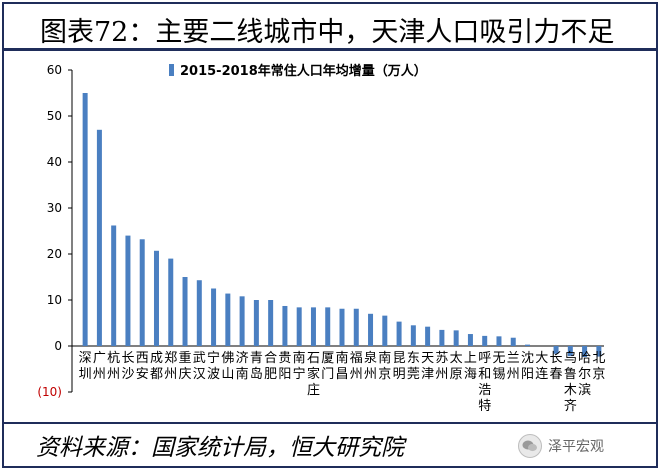  I want to click on bar-佛山, so click(228, 319).